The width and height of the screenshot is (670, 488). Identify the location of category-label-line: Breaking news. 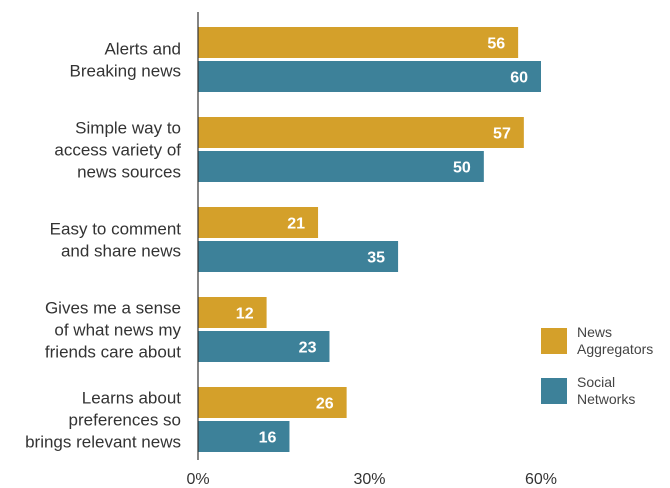
(125, 71).